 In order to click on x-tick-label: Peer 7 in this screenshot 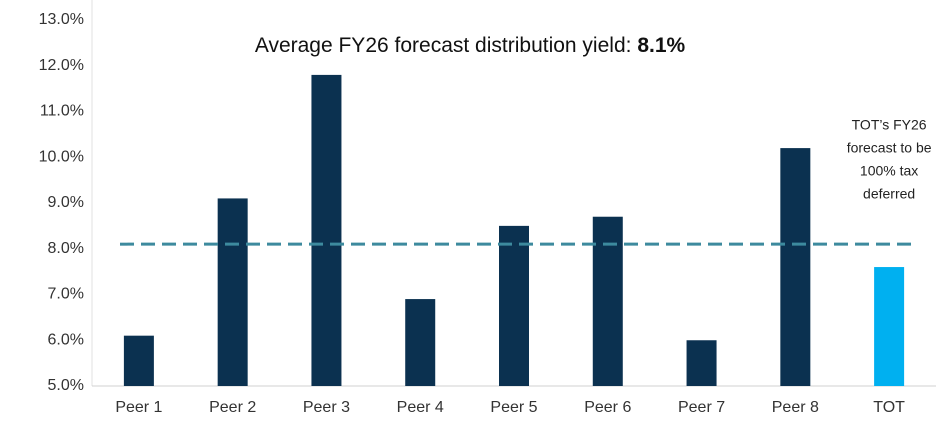, I will do `click(701, 407)`.